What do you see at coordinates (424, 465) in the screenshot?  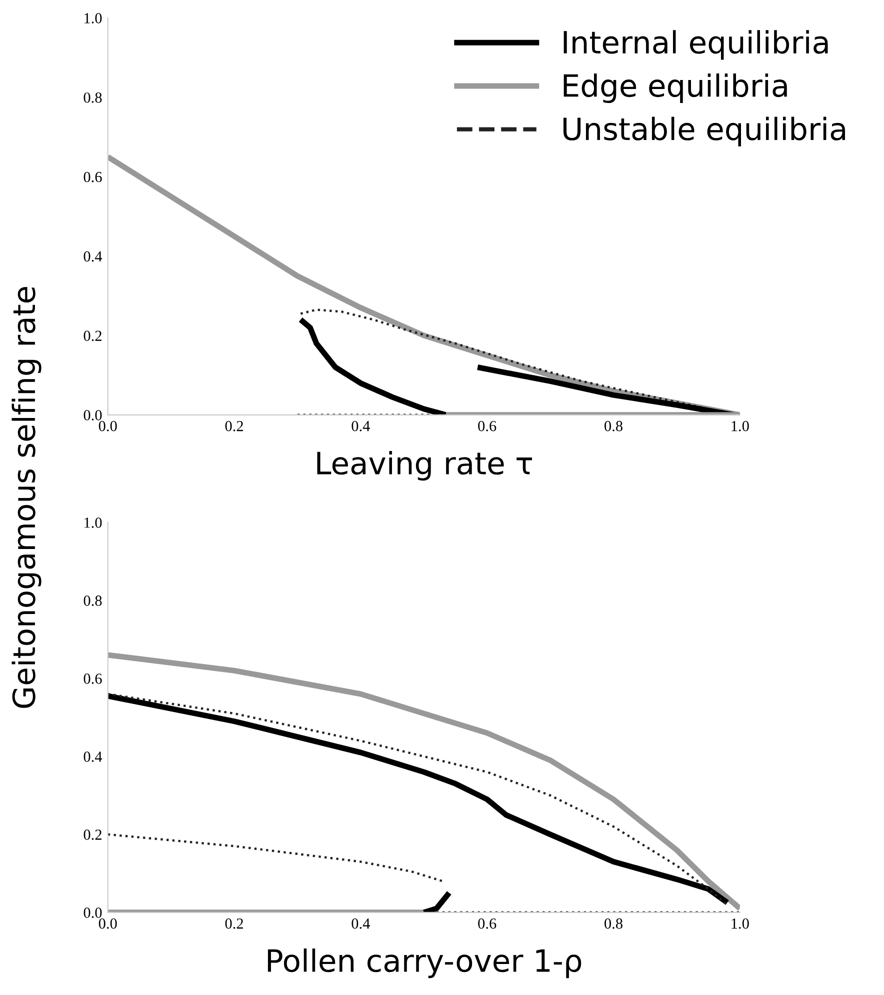 I see `x-axis-title: Leaving rate τ` at bounding box center [424, 465].